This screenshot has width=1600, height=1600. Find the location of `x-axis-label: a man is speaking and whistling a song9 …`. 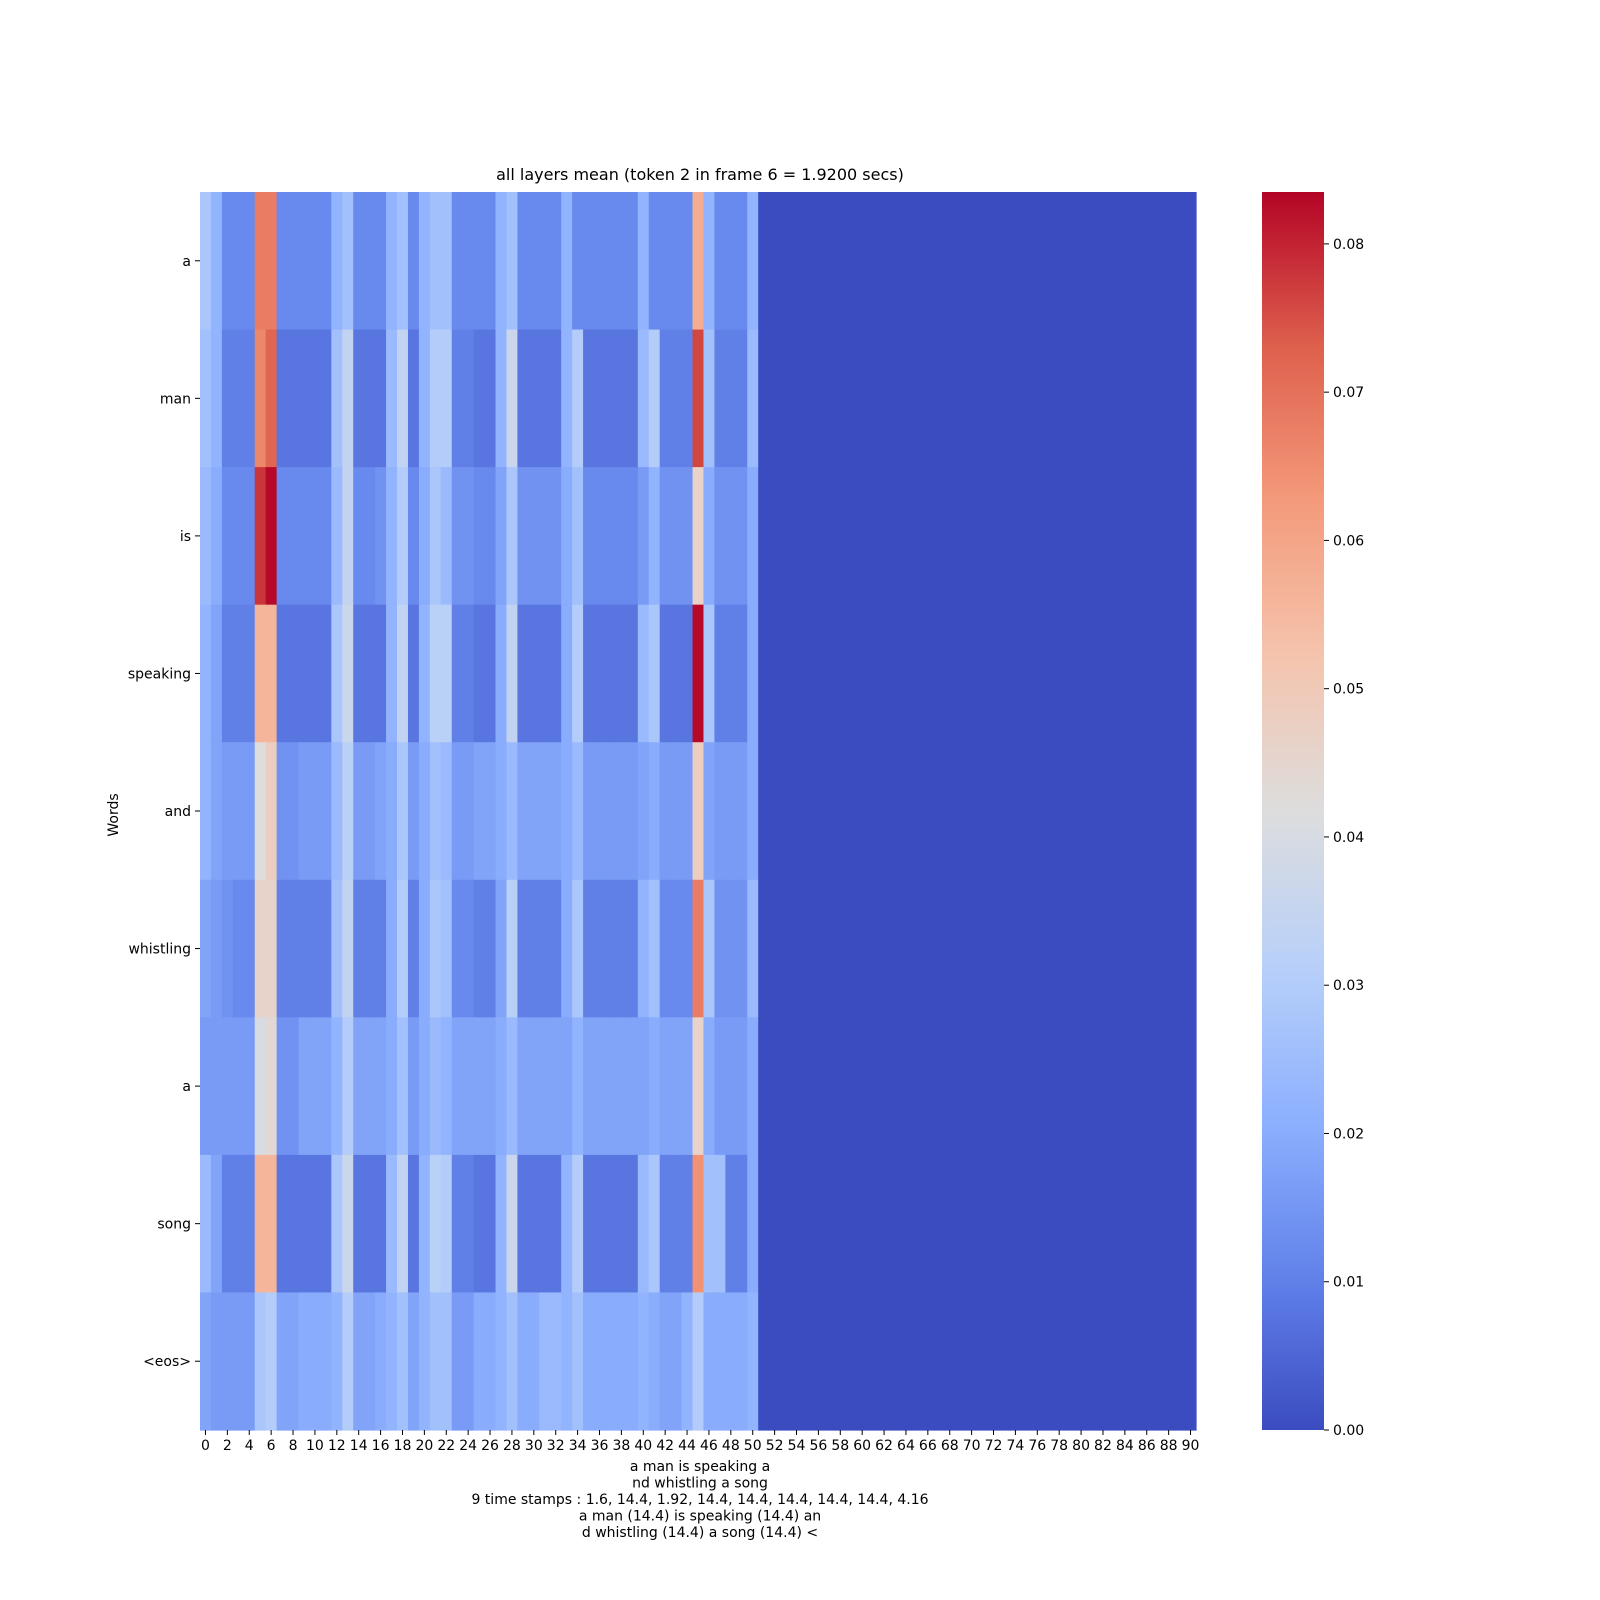

x-axis-label: a man is speaking and whistling a song9 … is located at coordinates (699, 1500).